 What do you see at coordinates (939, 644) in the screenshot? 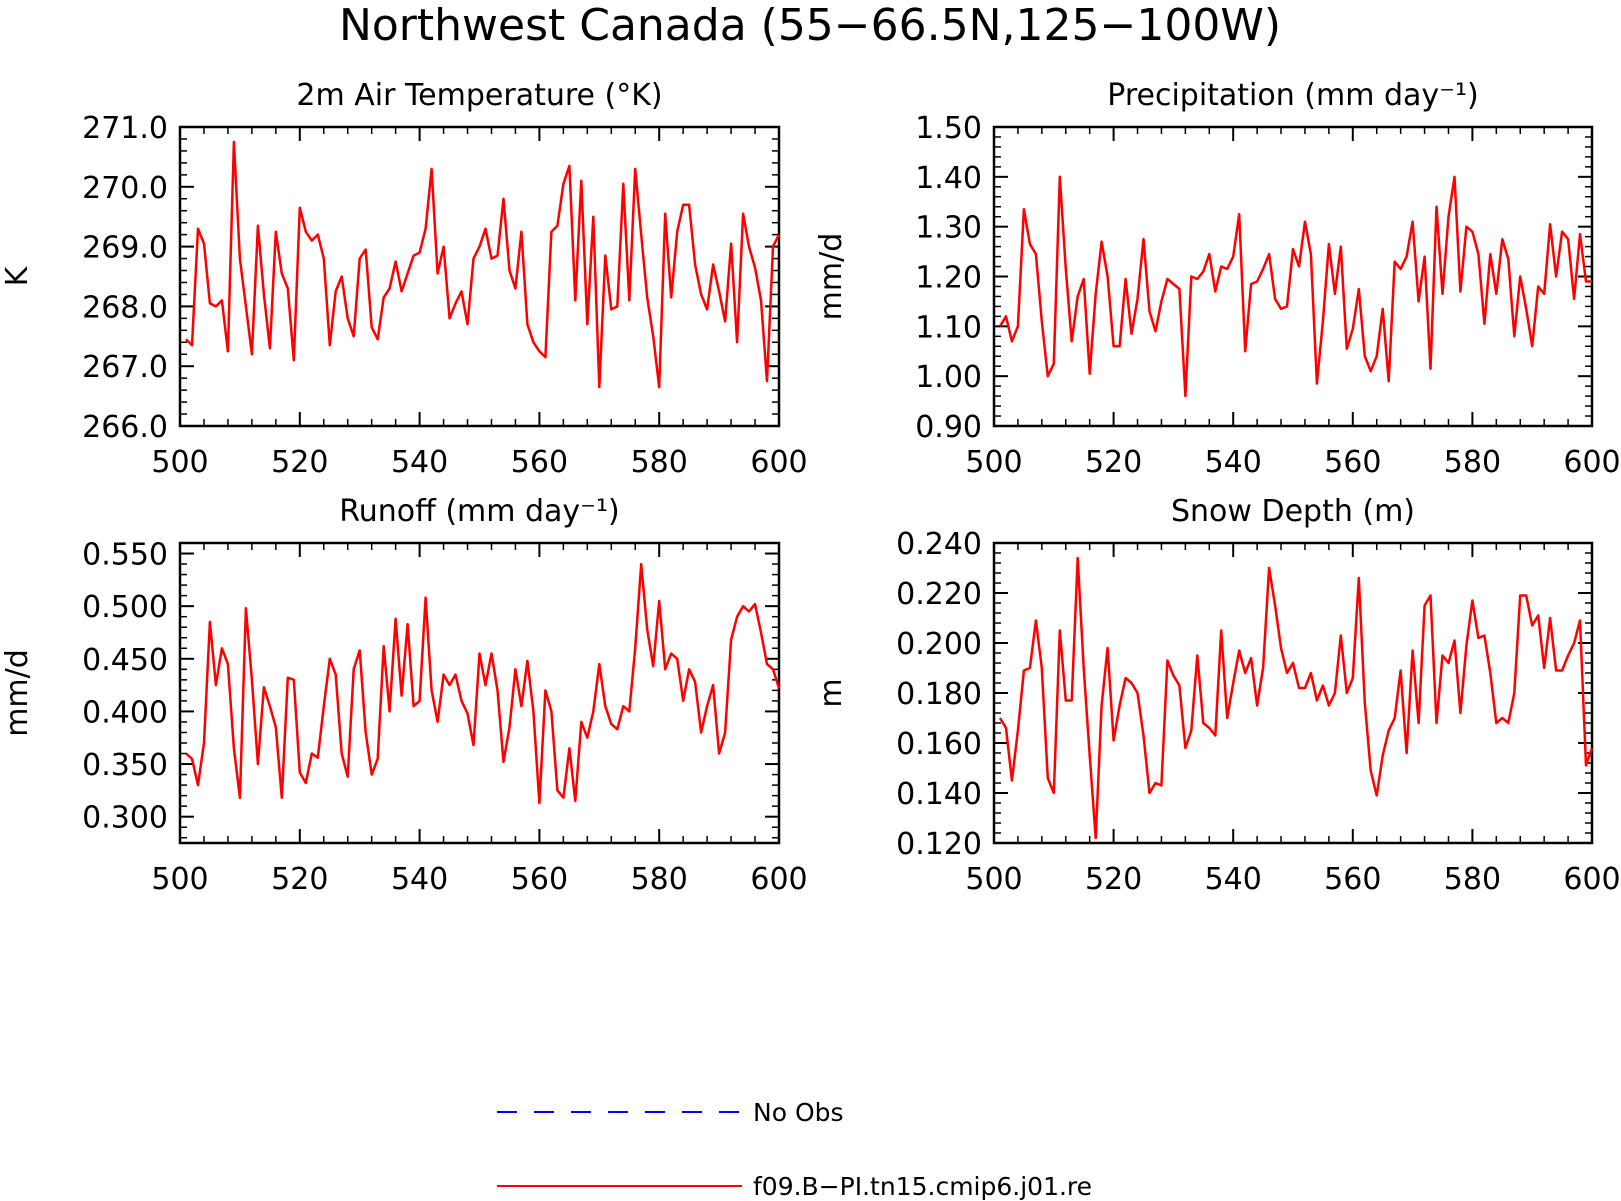
I see `y-tick-label: 0.200` at bounding box center [939, 644].